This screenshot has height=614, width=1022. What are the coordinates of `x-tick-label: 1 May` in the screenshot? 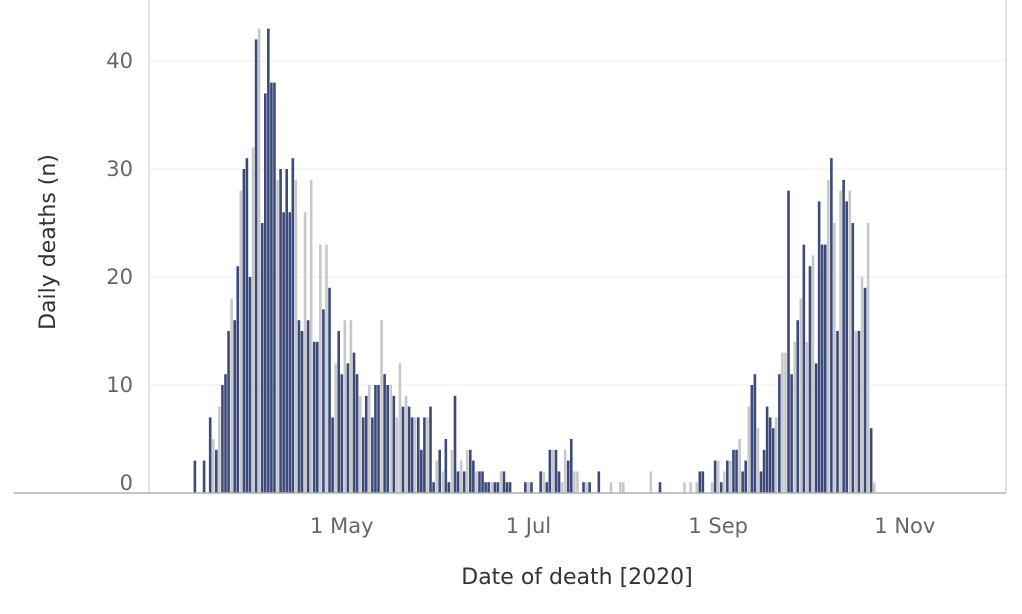 It's located at (341, 526).